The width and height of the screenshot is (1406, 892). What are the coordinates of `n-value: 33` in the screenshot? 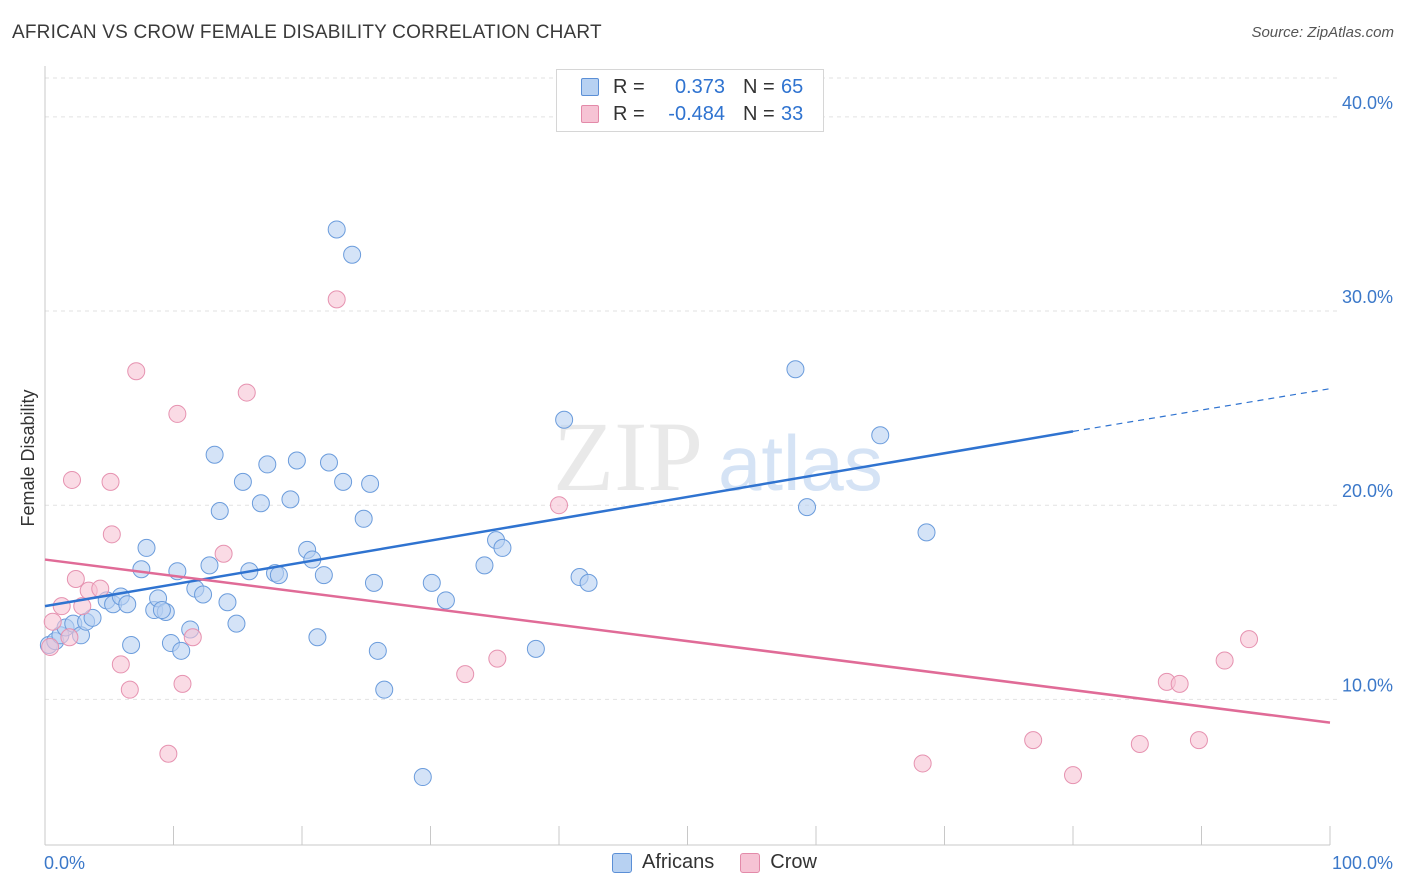 It's located at (792, 113).